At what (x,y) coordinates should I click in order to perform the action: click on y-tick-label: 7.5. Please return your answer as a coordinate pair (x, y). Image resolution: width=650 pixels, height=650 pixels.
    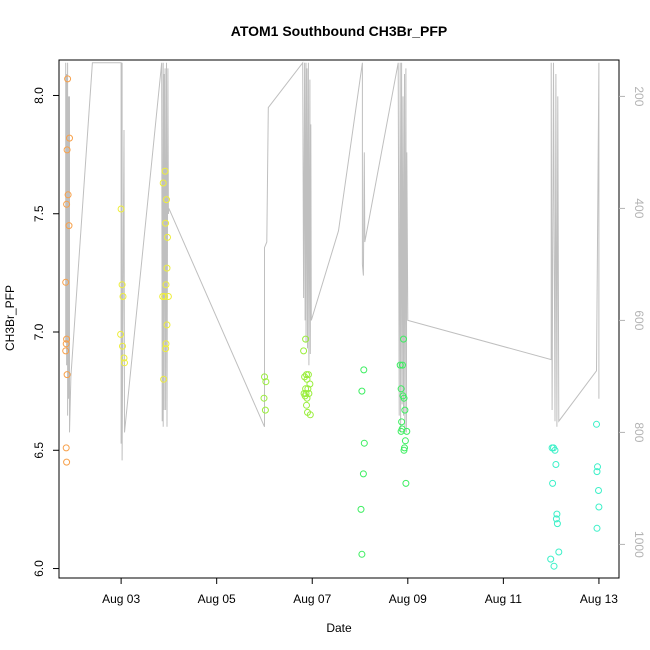
    Looking at the image, I should click on (39, 213).